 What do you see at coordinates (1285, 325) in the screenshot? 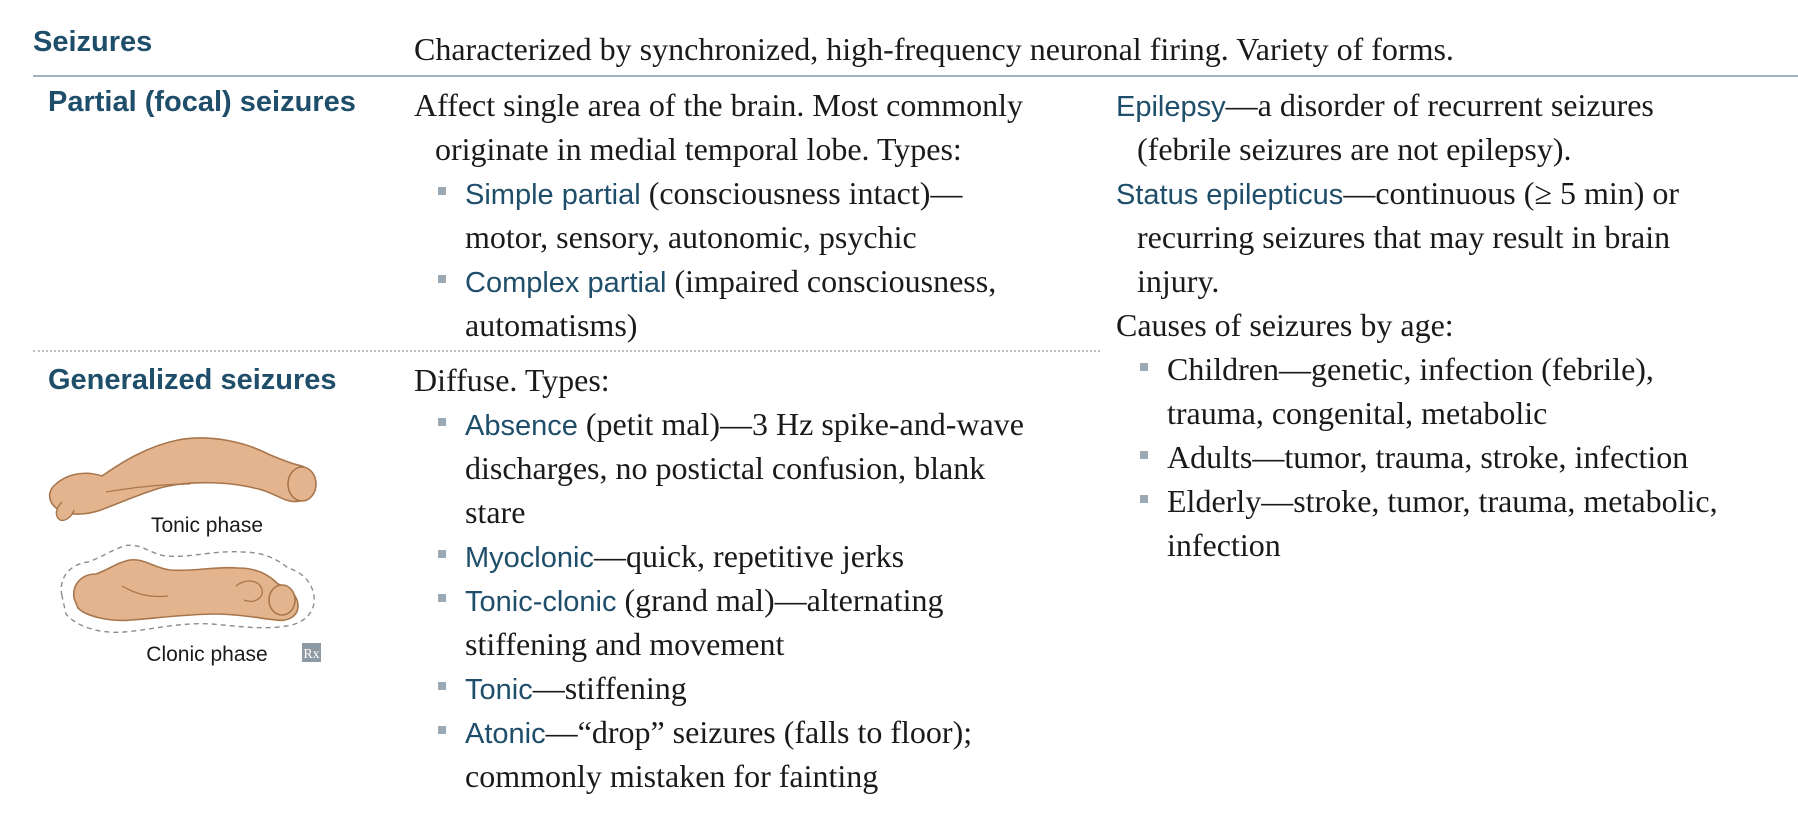
I see `causes-heading: Causes of seizures by age:` at bounding box center [1285, 325].